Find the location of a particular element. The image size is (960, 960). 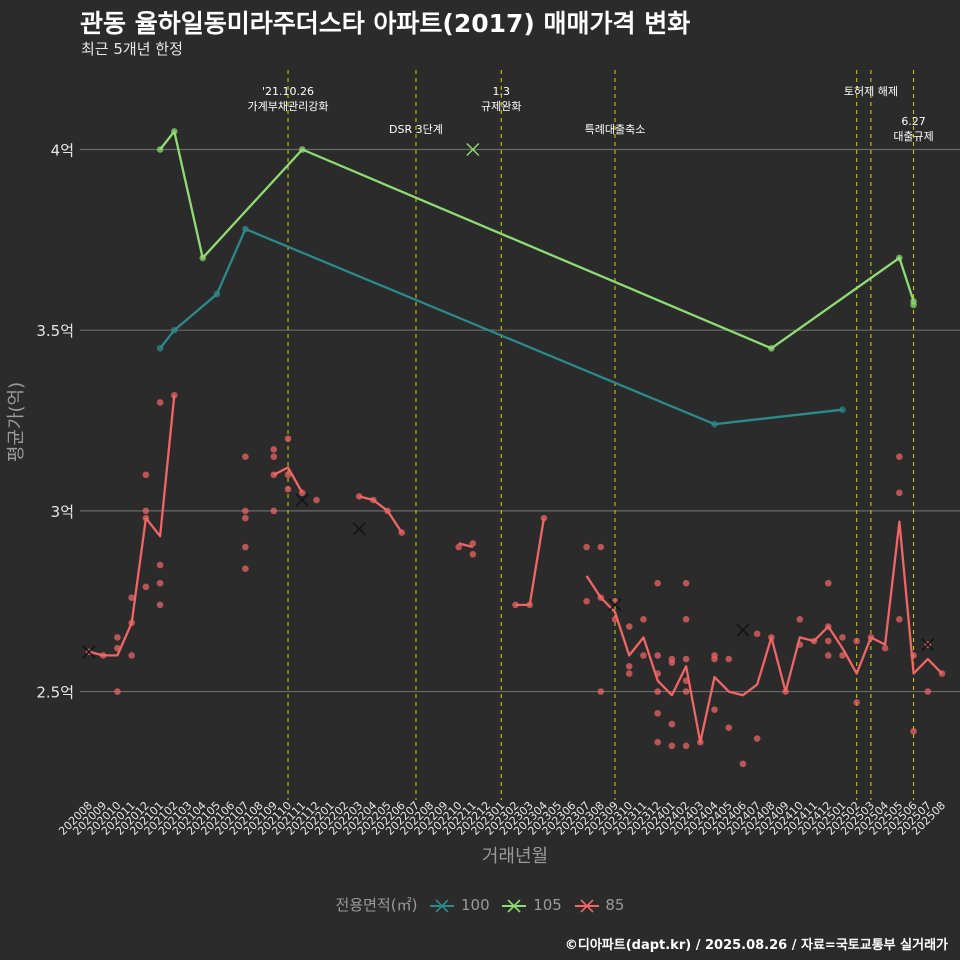

legend-label-85: 85 is located at coordinates (615, 905).